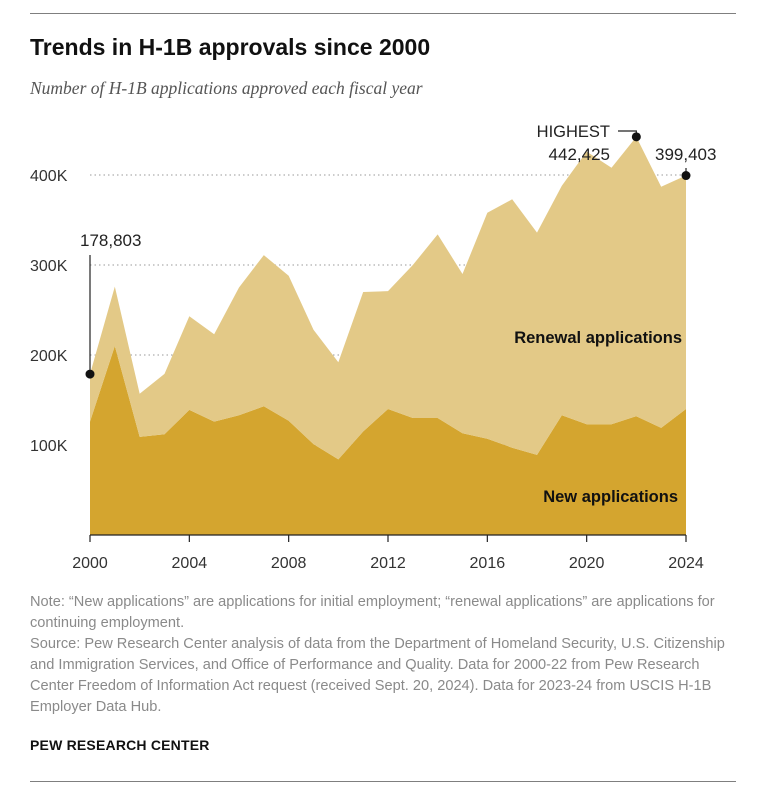 The image size is (762, 796). Describe the element at coordinates (110, 240) in the screenshot. I see `annotation-value: 178,803` at that location.